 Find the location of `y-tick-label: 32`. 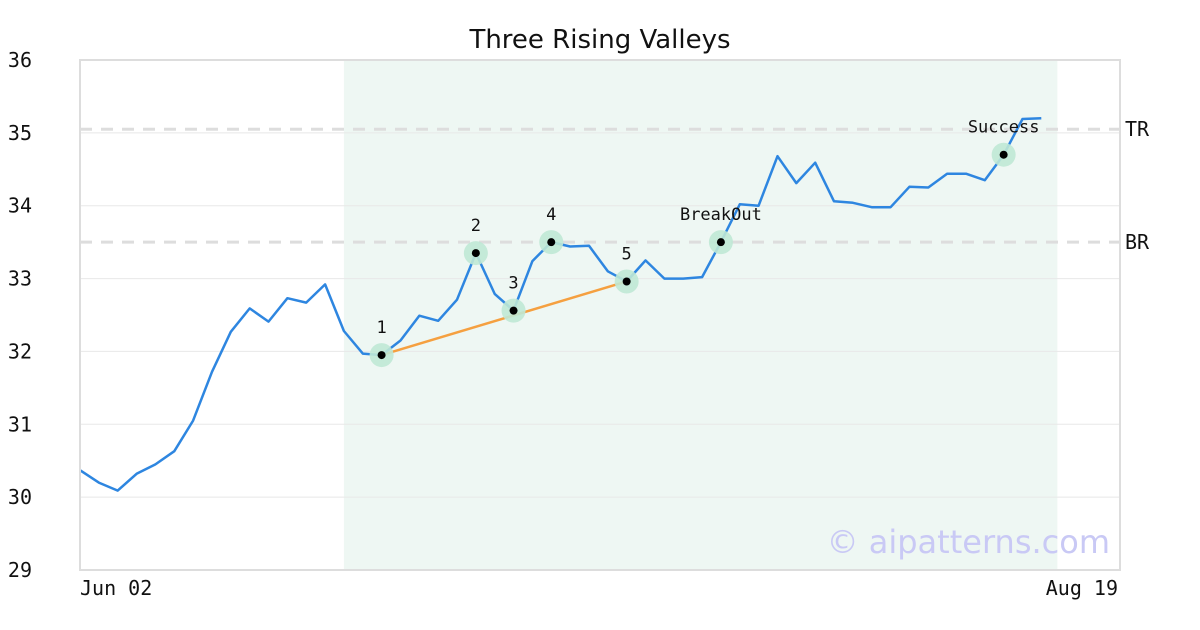

y-tick-label: 32 is located at coordinates (20, 351).